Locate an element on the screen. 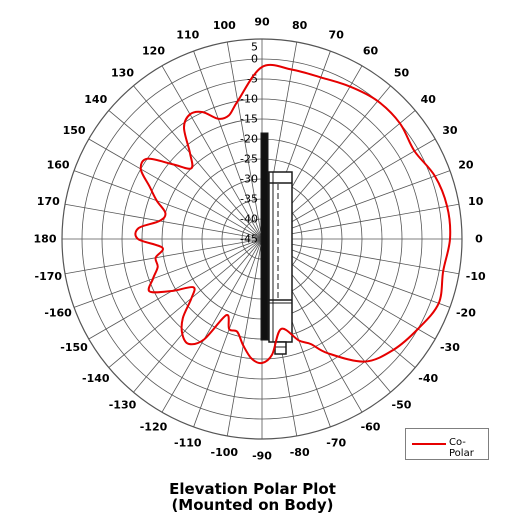 The width and height of the screenshot is (505, 522). angle-tick-label: 170 is located at coordinates (48, 201).